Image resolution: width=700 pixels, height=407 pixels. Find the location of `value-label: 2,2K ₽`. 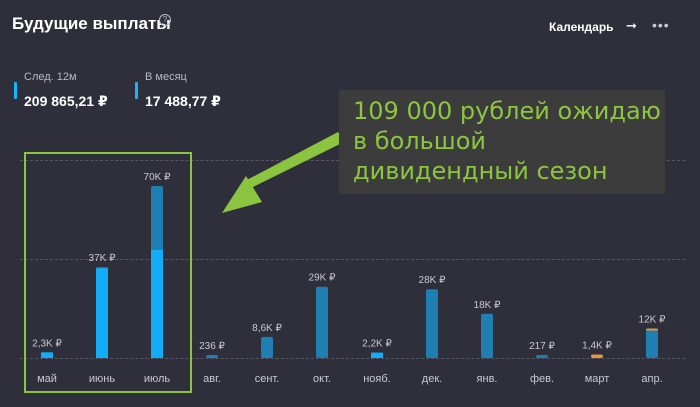

value-label: 2,2K ₽ is located at coordinates (377, 344).